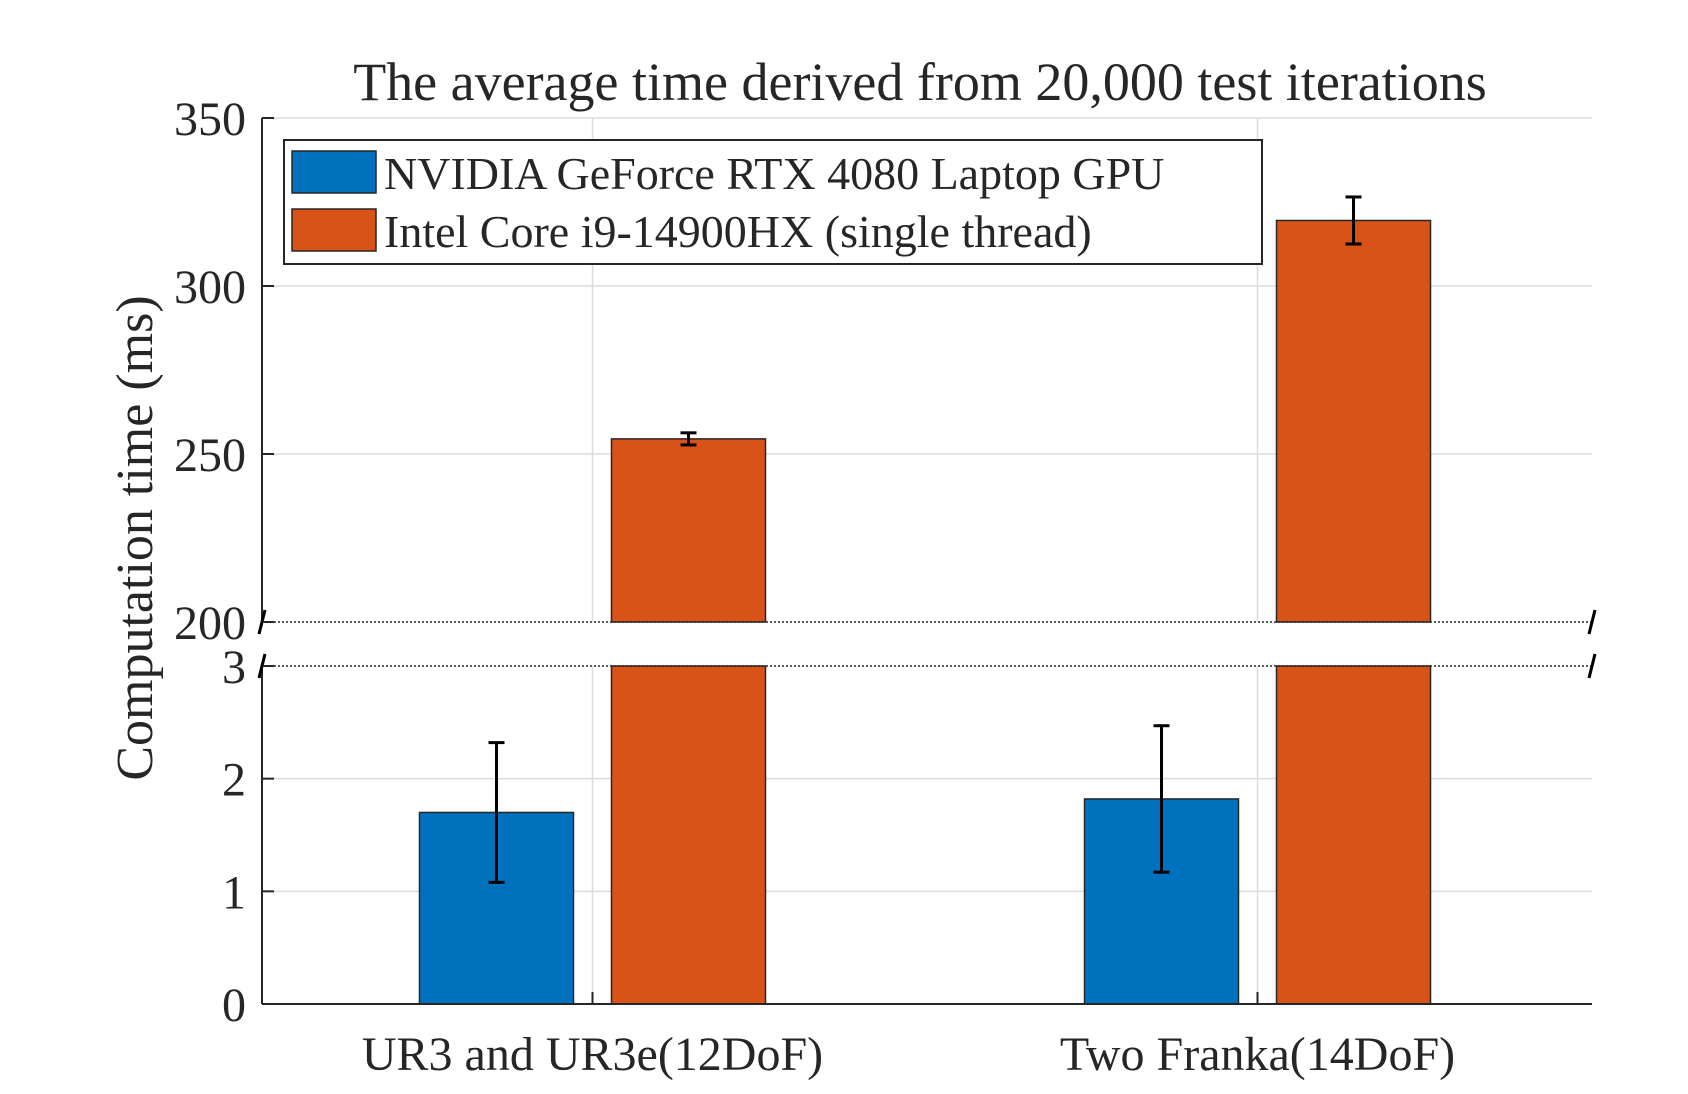 The width and height of the screenshot is (1688, 1094). Describe the element at coordinates (738, 231) in the screenshot. I see `legend-label-cpu: Intel Core i9-14900HX (single thread)` at that location.